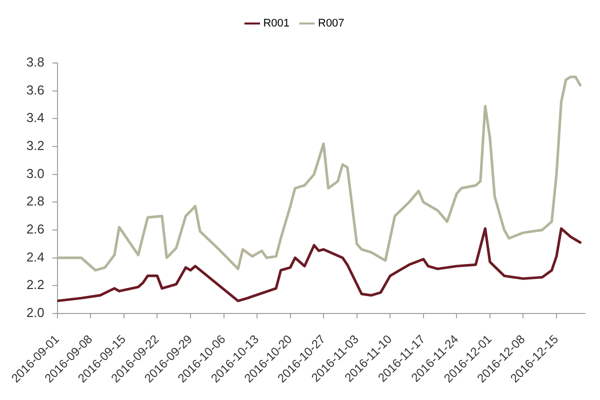 Image resolution: width=600 pixels, height=400 pixels. I want to click on y-tick-label: 3.4, so click(35, 118).